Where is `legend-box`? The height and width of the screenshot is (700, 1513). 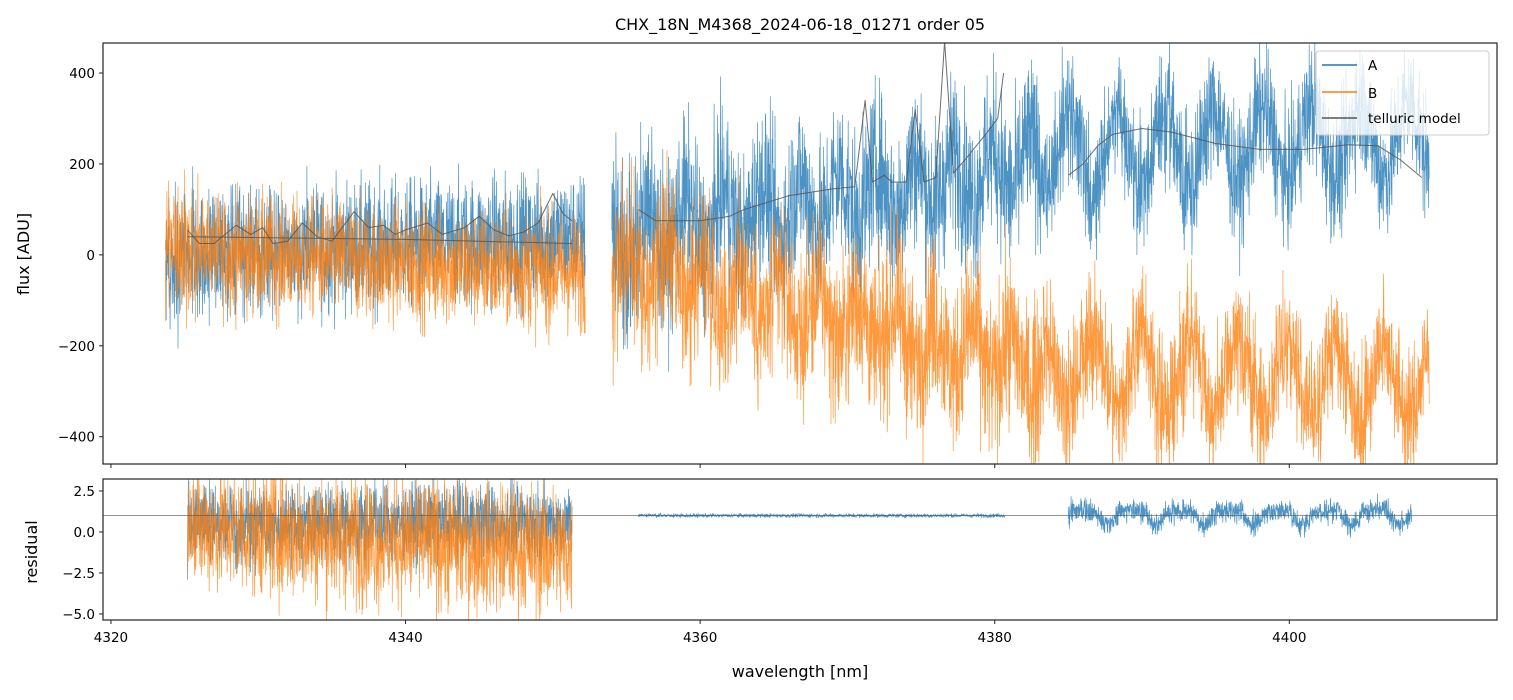
legend-box is located at coordinates (1402, 93).